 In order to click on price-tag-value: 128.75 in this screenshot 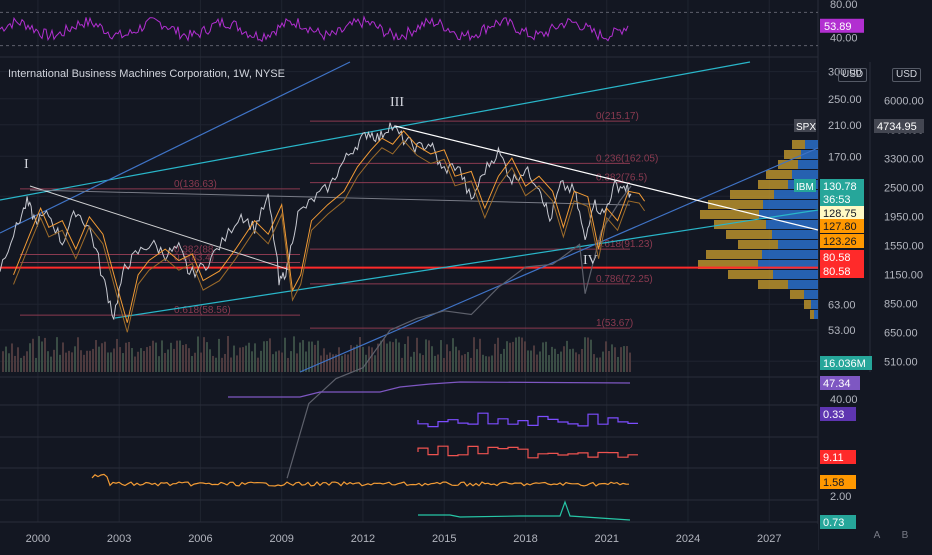, I will do `click(840, 214)`.